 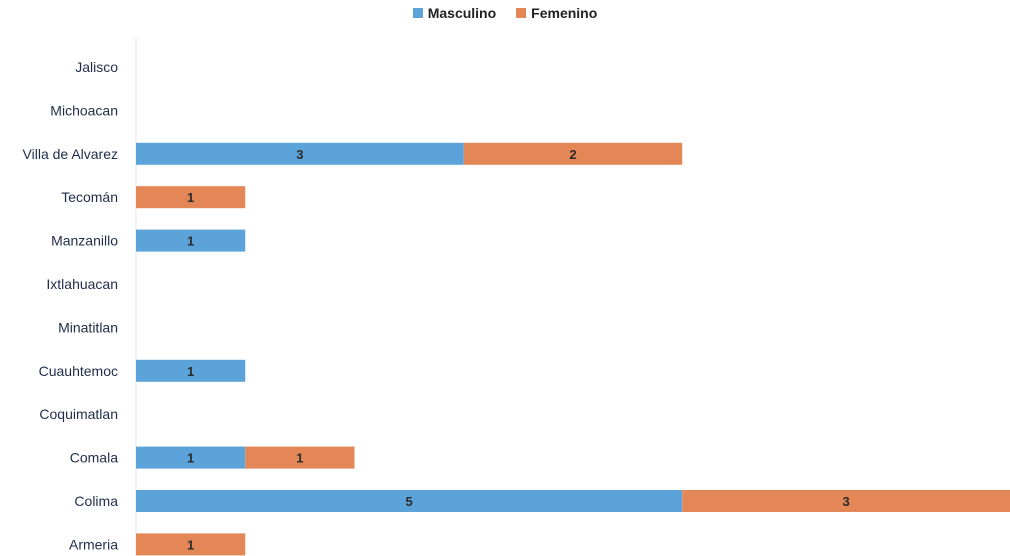 I want to click on legend-swatch-femenino, so click(x=521, y=13).